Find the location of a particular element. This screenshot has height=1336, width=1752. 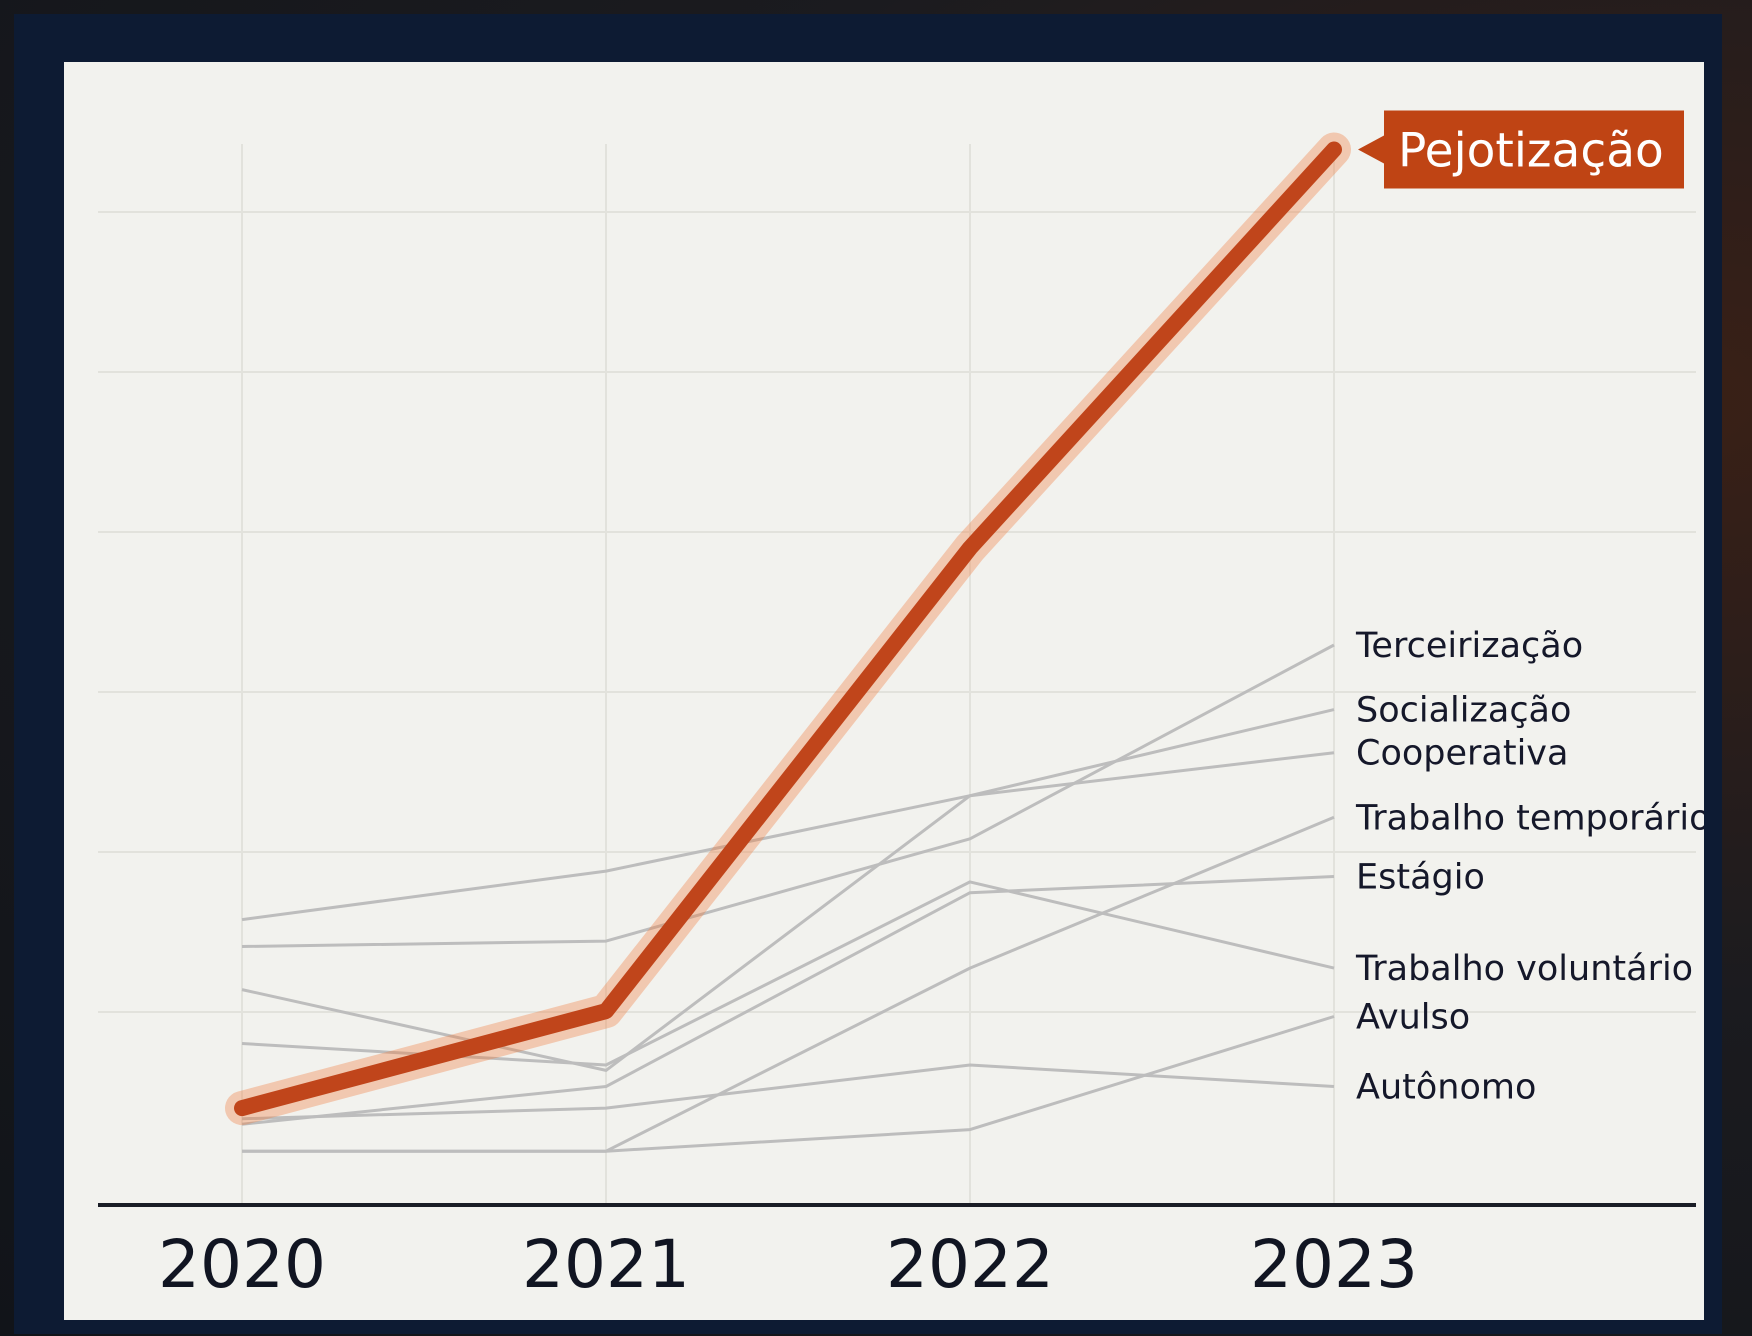

callout-label: Pejotização is located at coordinates (1531, 151).